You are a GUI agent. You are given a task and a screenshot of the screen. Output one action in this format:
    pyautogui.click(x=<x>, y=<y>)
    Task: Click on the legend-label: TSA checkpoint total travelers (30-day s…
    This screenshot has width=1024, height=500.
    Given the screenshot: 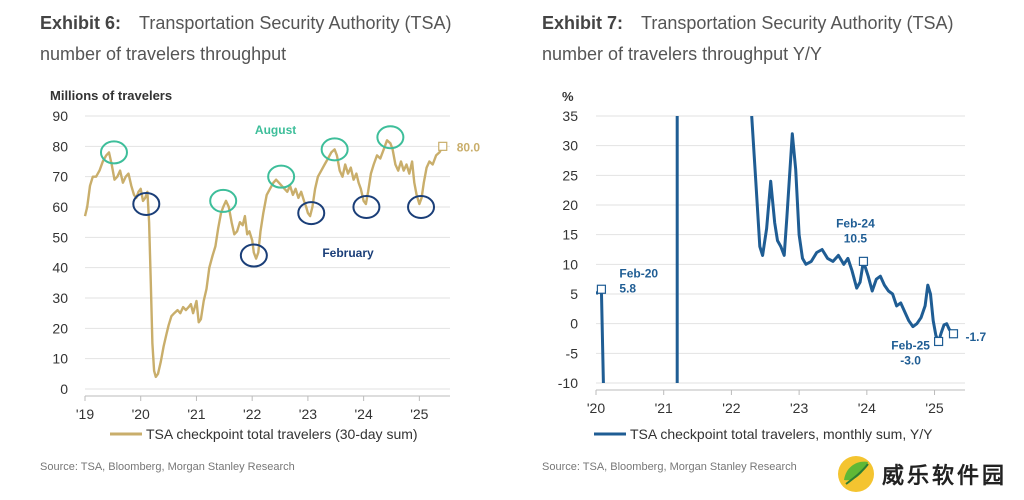 What is the action you would take?
    pyautogui.click(x=282, y=434)
    